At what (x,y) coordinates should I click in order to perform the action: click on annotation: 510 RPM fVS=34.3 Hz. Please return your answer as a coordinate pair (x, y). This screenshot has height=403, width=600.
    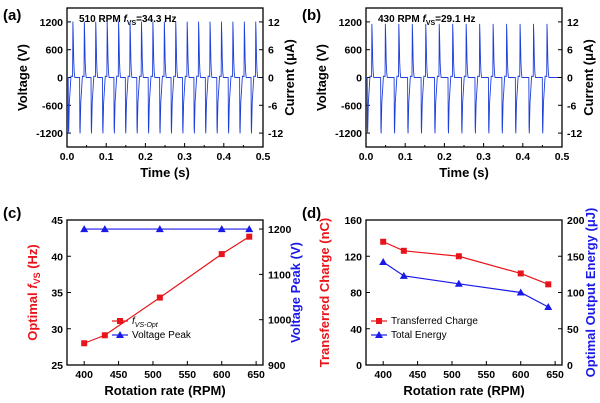
    Looking at the image, I should click on (127, 20).